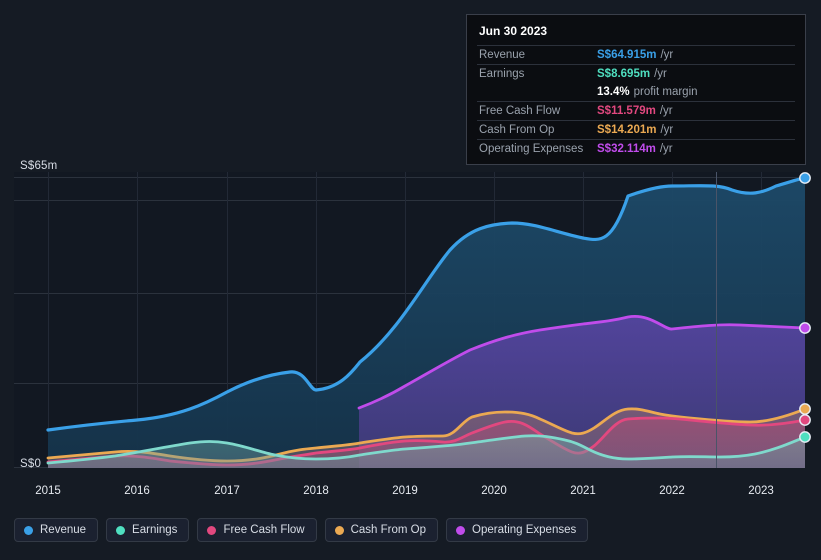 The height and width of the screenshot is (560, 821). What do you see at coordinates (137, 491) in the screenshot?
I see `x-axis-tick-2016: 2016` at bounding box center [137, 491].